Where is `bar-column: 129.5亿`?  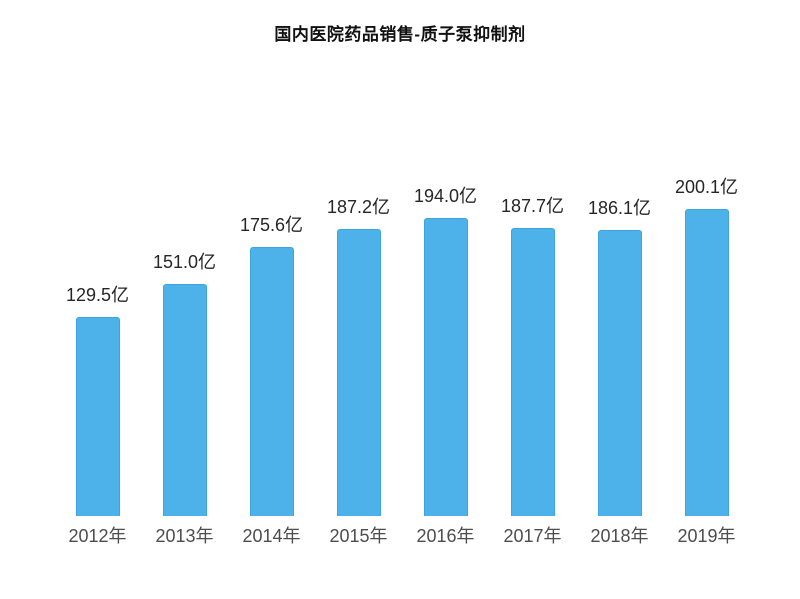 bar-column: 129.5亿 is located at coordinates (97, 400).